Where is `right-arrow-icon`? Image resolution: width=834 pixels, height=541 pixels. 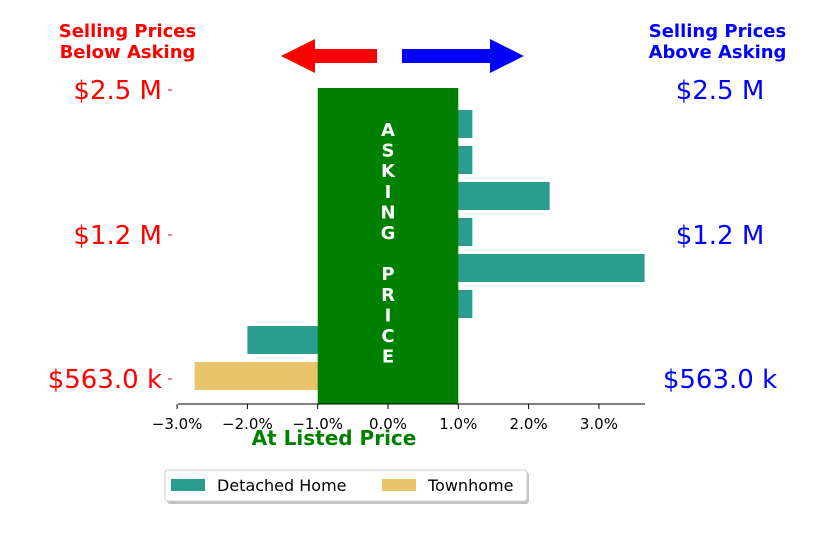 right-arrow-icon is located at coordinates (463, 56).